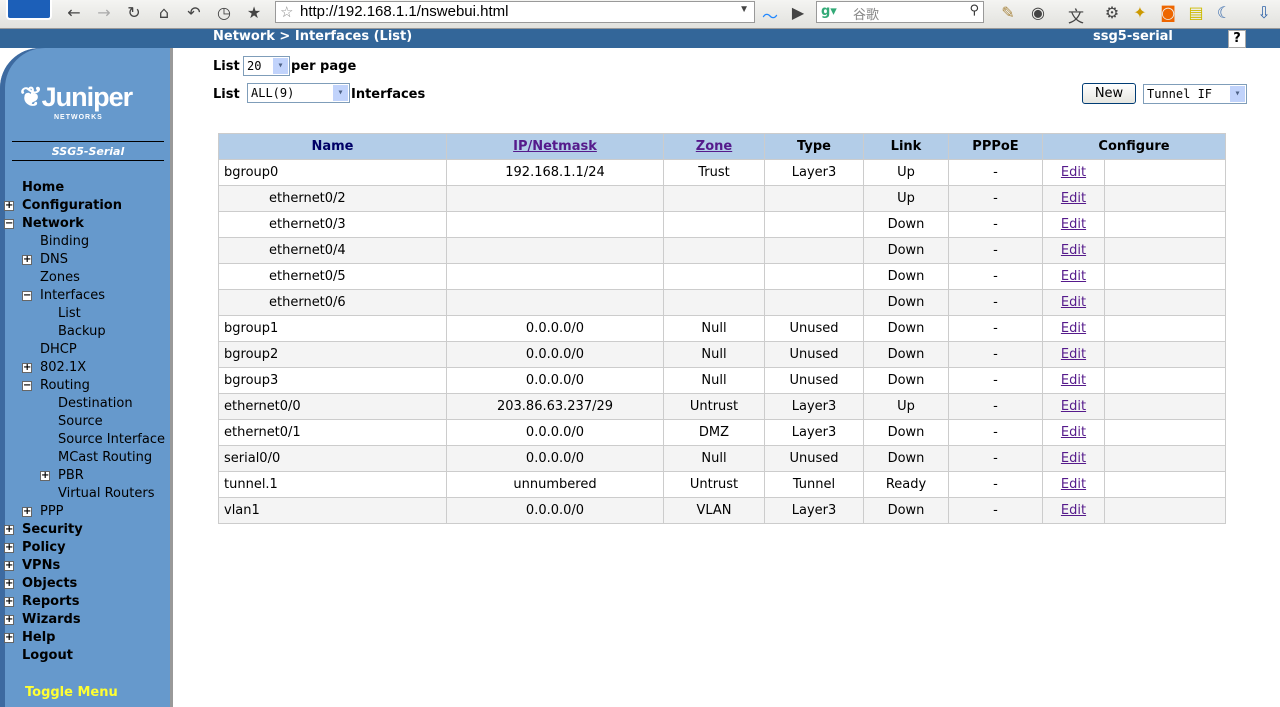 Image resolution: width=1280 pixels, height=707 pixels. I want to click on chevron-down-icon: ▼, so click(744, 9).